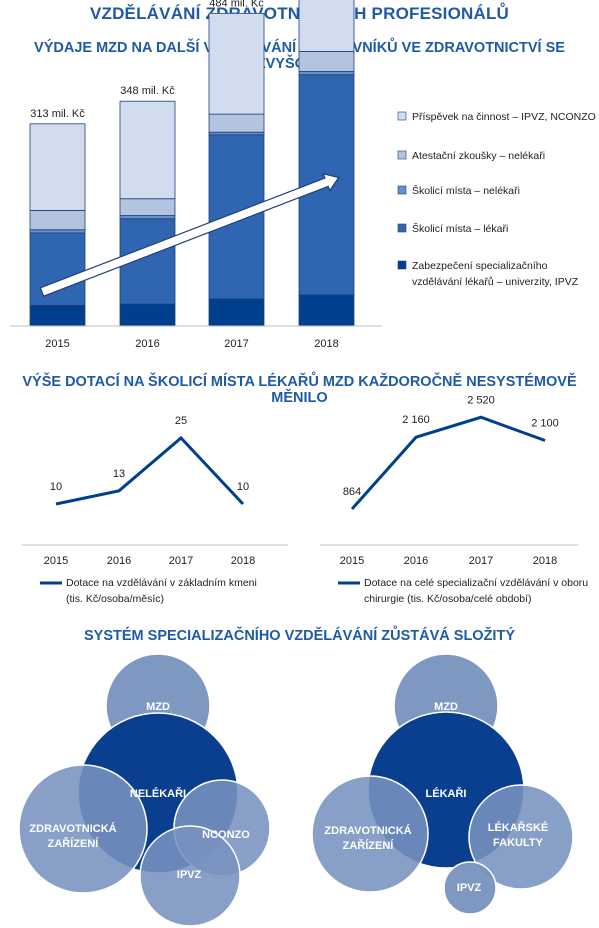 The image size is (599, 928). Describe the element at coordinates (518, 827) in the screenshot. I see `venn-right-label-faculties: LÉKAŘSKÉ` at that location.